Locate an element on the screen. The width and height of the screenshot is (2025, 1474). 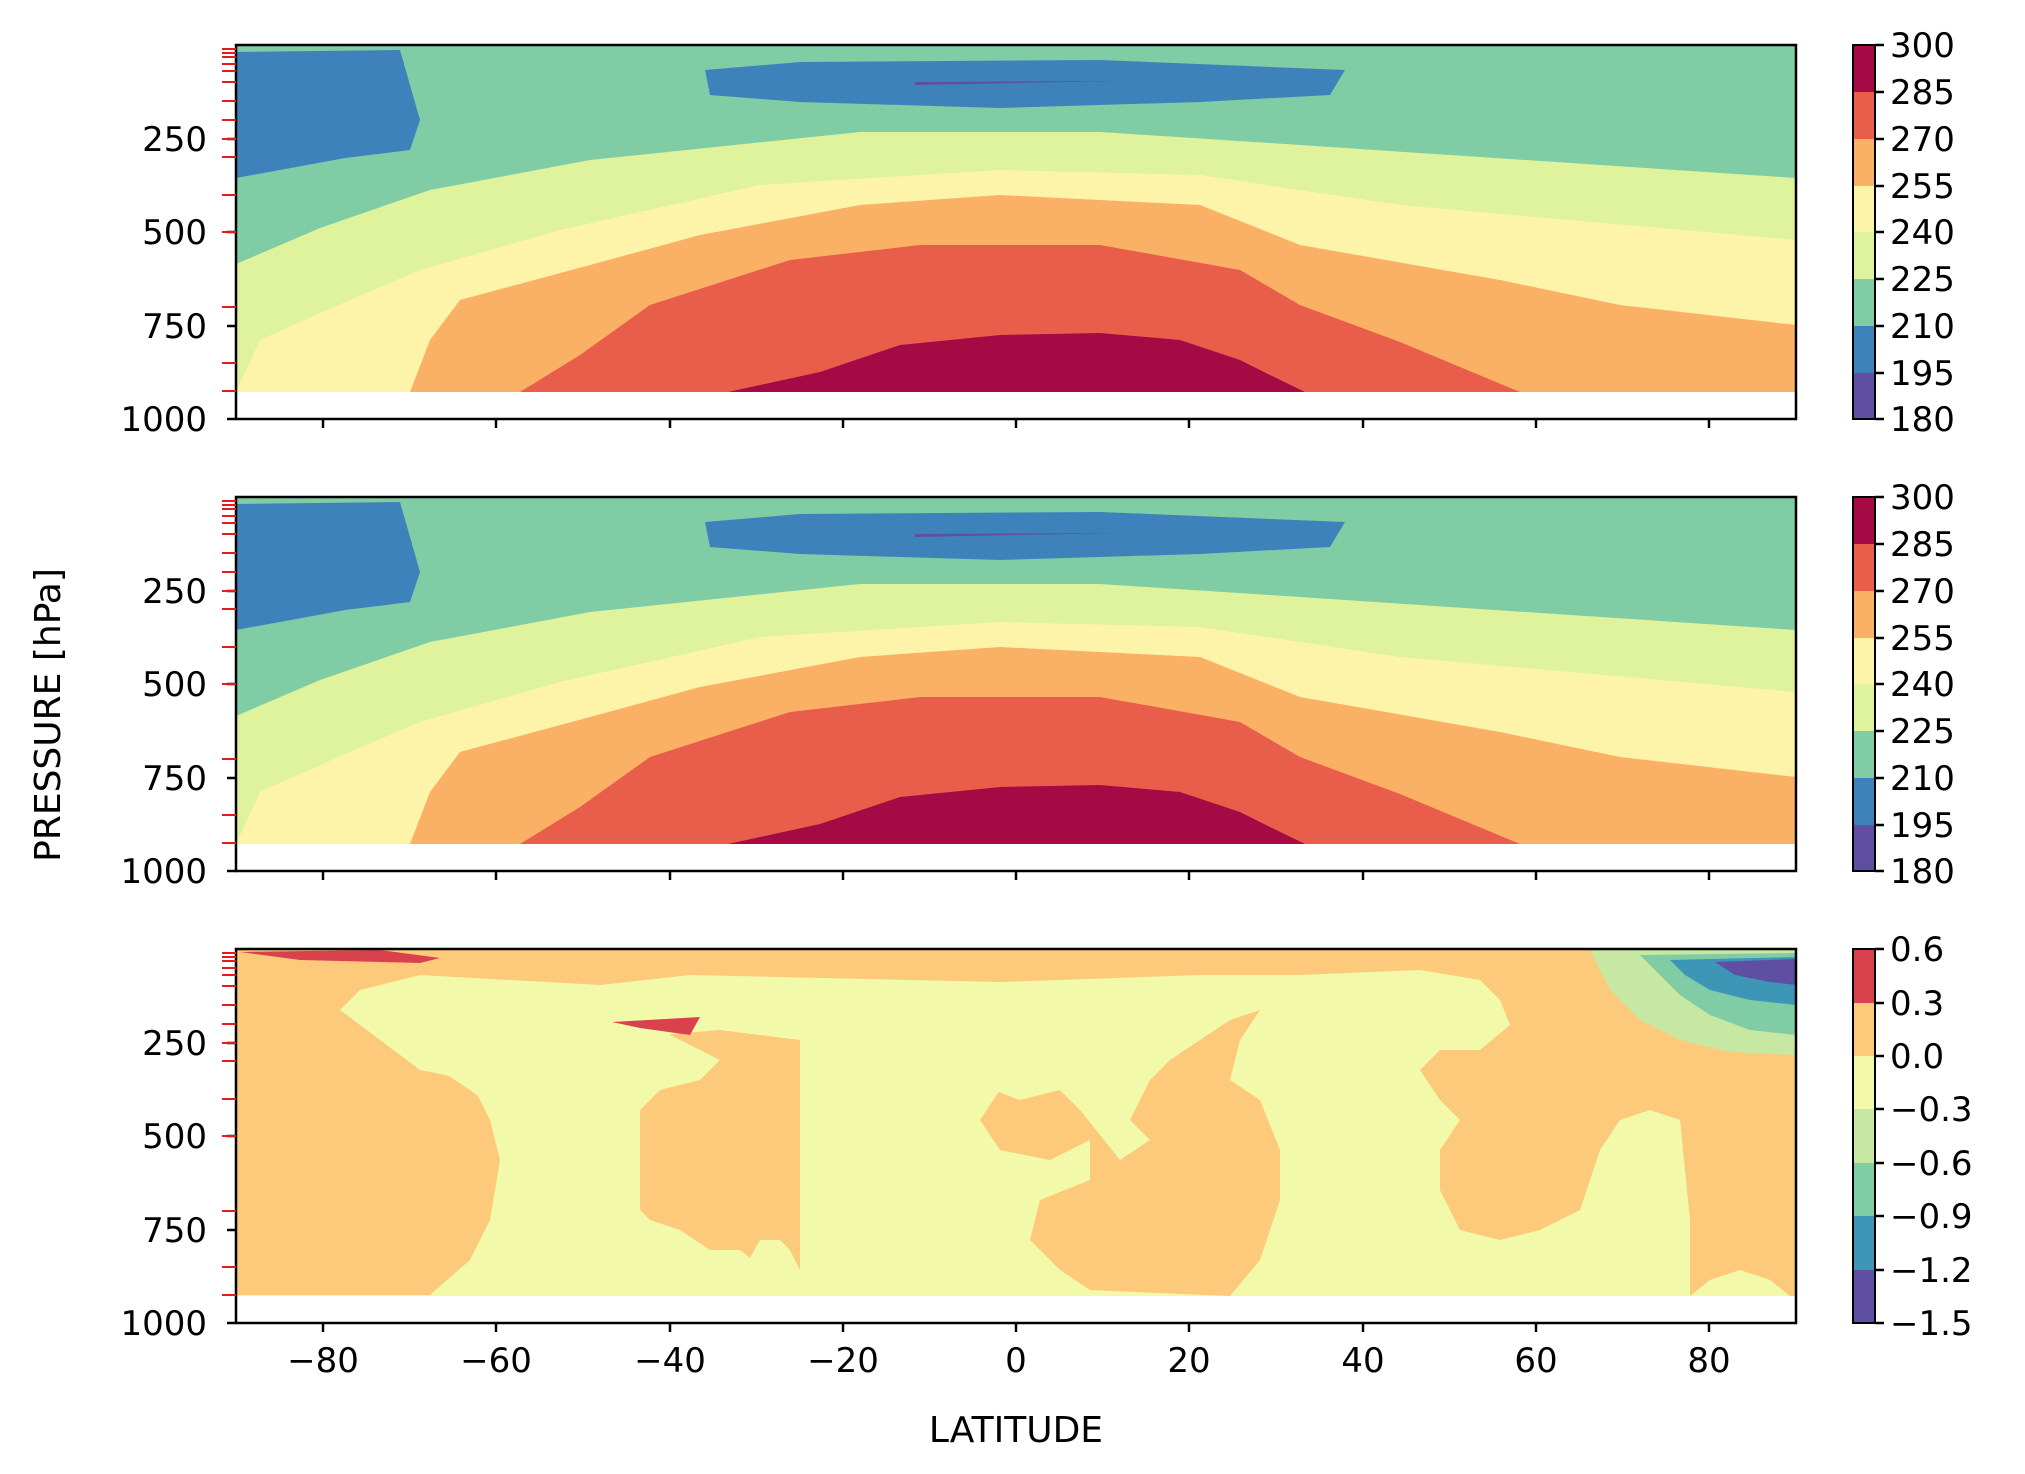
x-tick-label: 0 is located at coordinates (1016, 1361).